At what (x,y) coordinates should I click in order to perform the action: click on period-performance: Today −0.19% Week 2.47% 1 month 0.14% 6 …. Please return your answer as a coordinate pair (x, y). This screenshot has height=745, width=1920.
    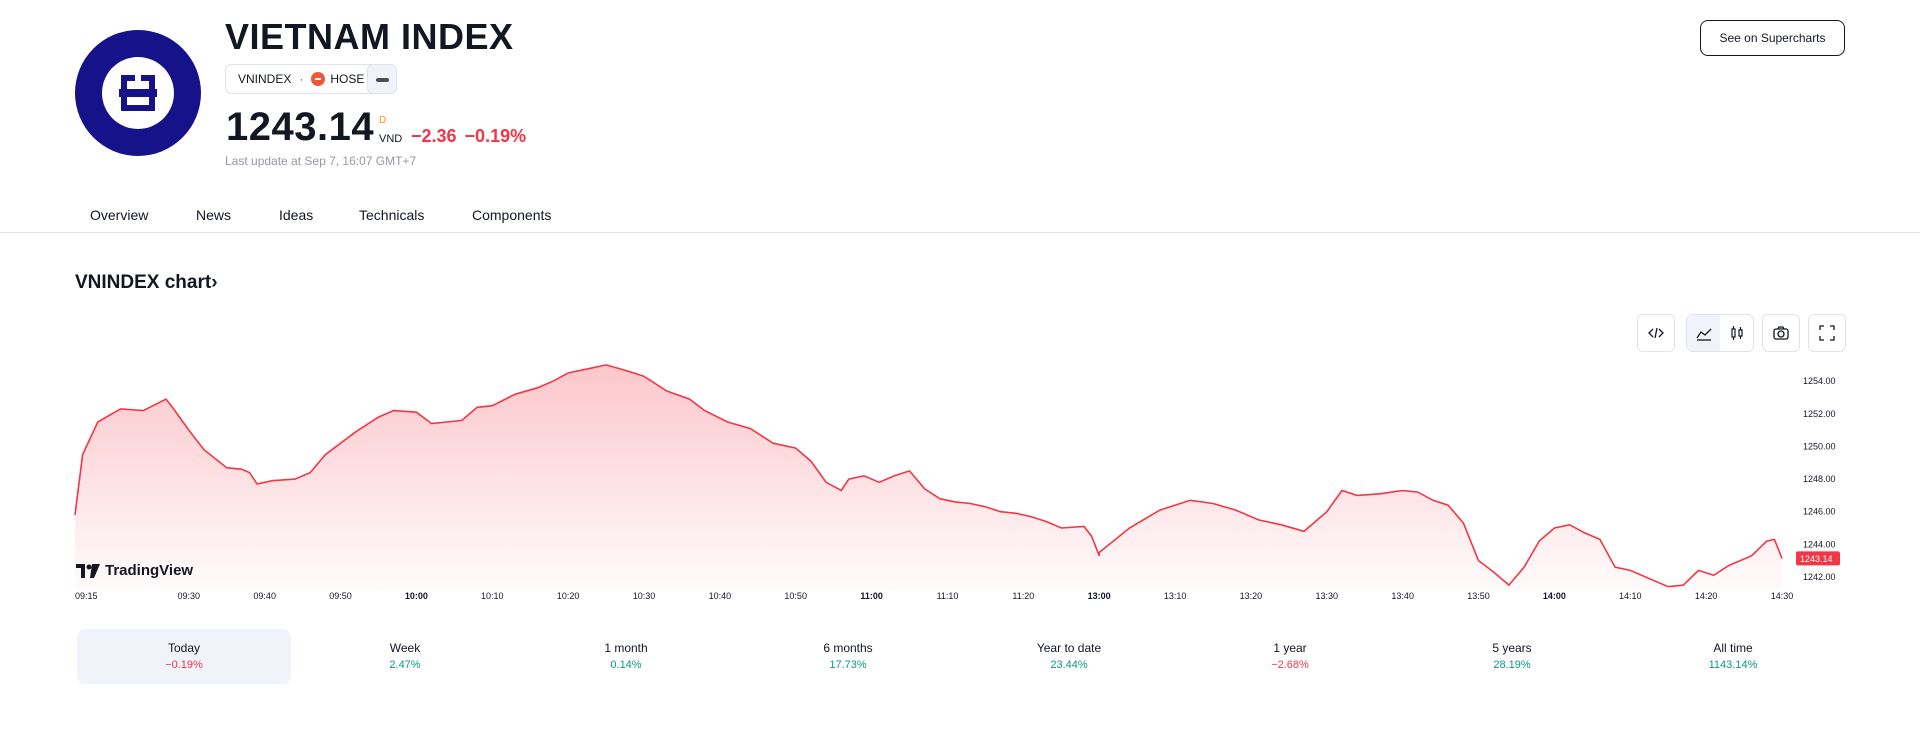
    Looking at the image, I should click on (962, 656).